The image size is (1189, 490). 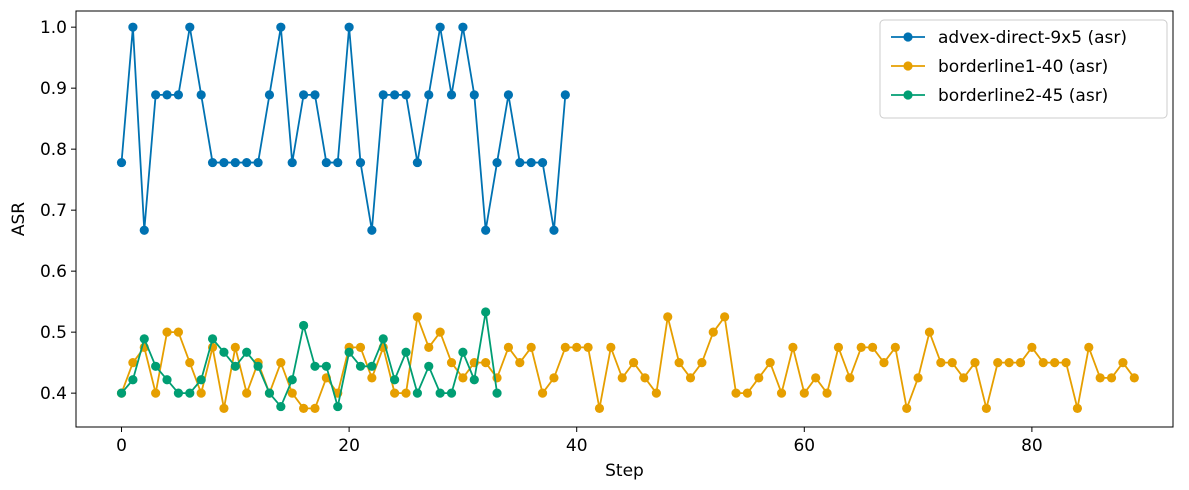 I want to click on y-tick-label: 0.9, so click(x=53, y=89).